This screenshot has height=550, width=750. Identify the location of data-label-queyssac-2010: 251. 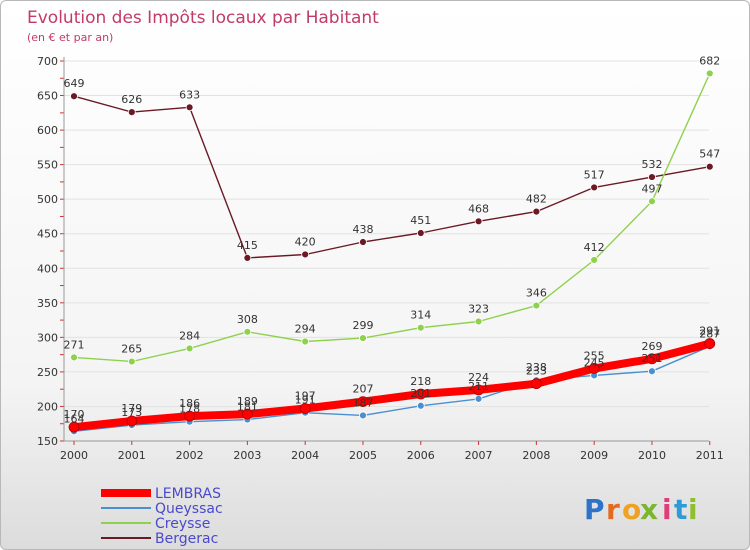
(651, 358).